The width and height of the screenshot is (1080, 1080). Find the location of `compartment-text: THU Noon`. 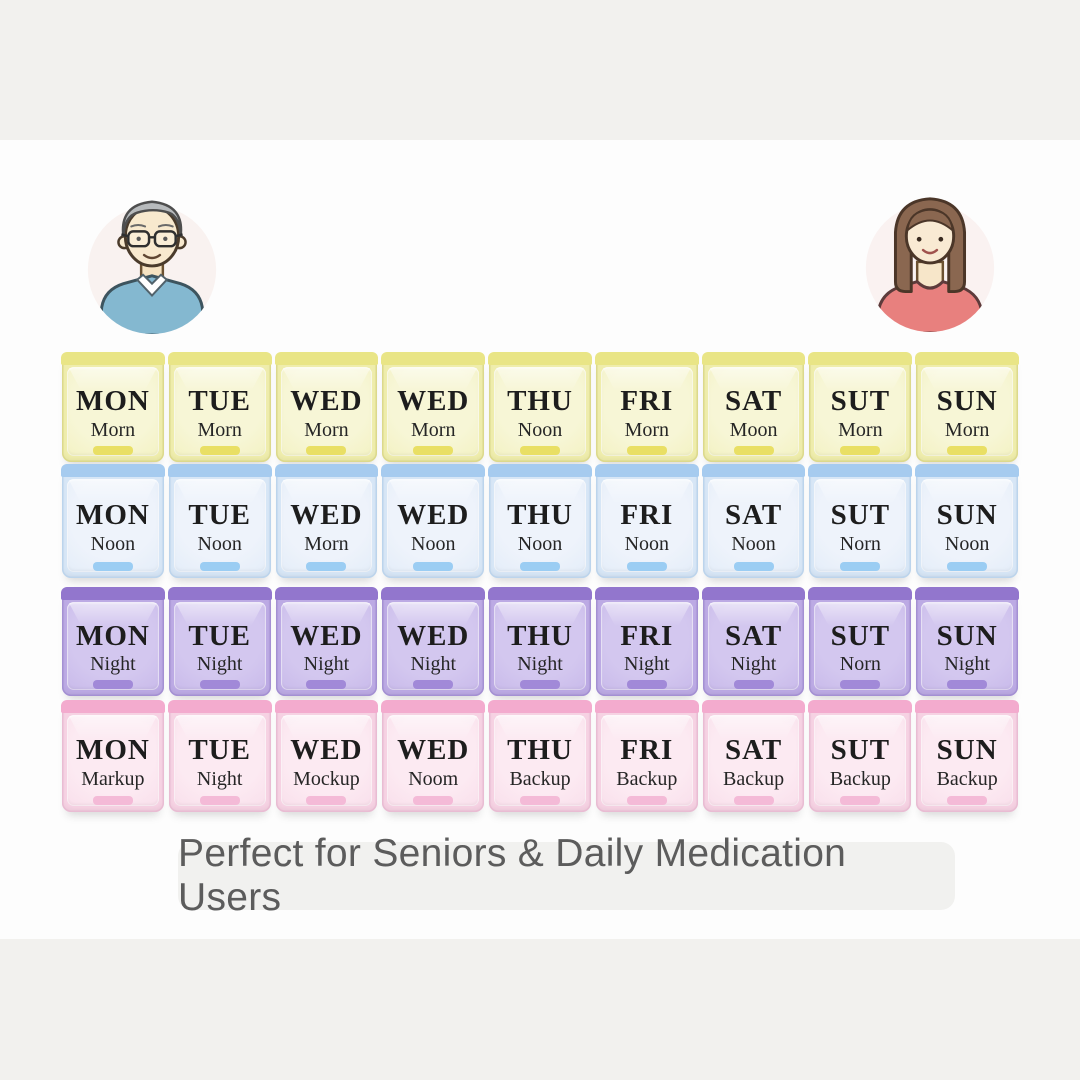

compartment-text: THU Noon is located at coordinates (540, 521).